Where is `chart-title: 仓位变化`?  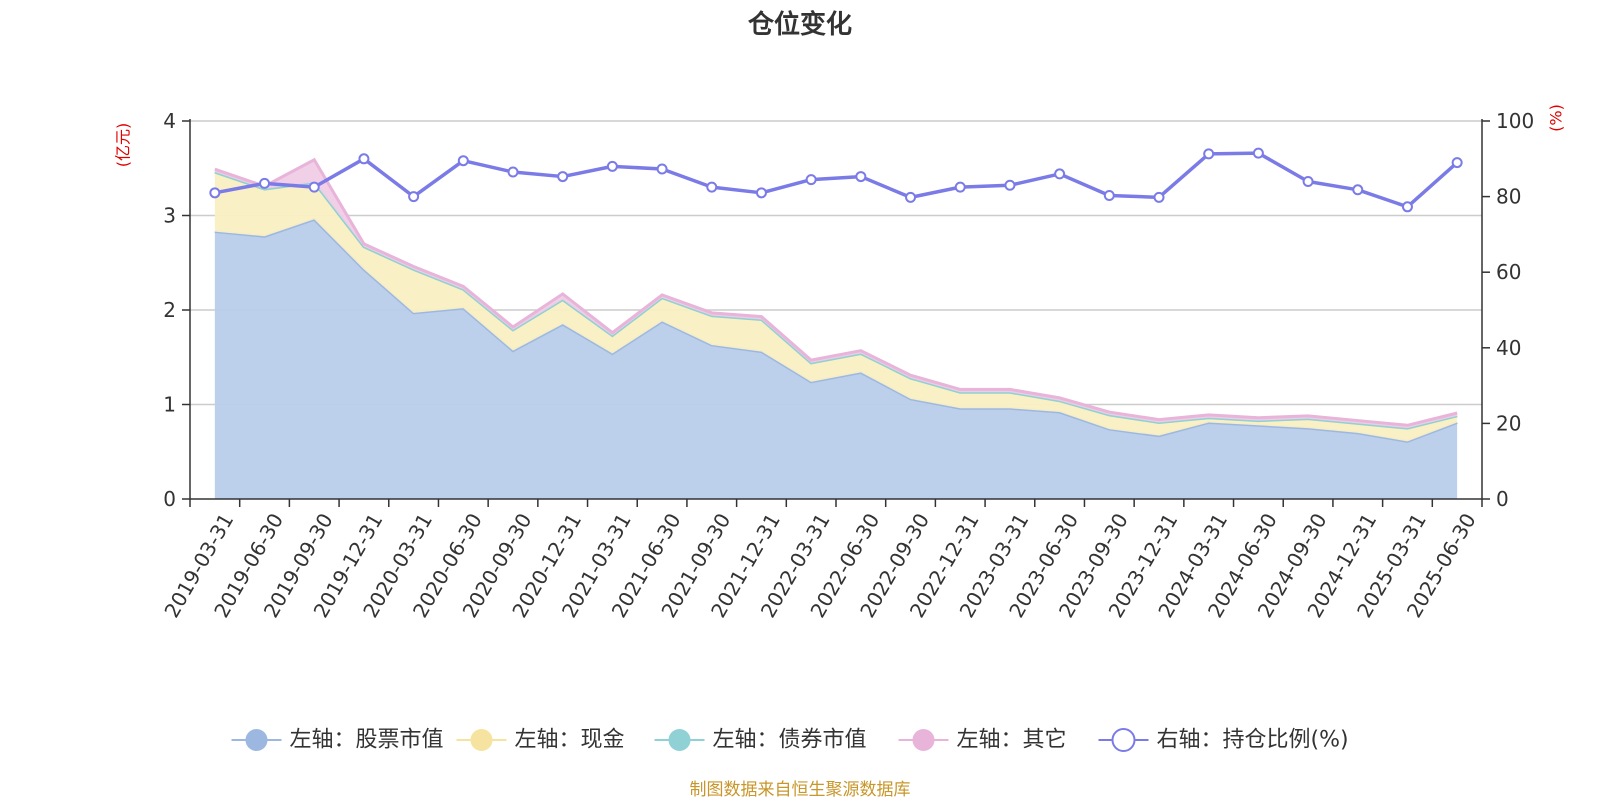
chart-title: 仓位变化 is located at coordinates (799, 24).